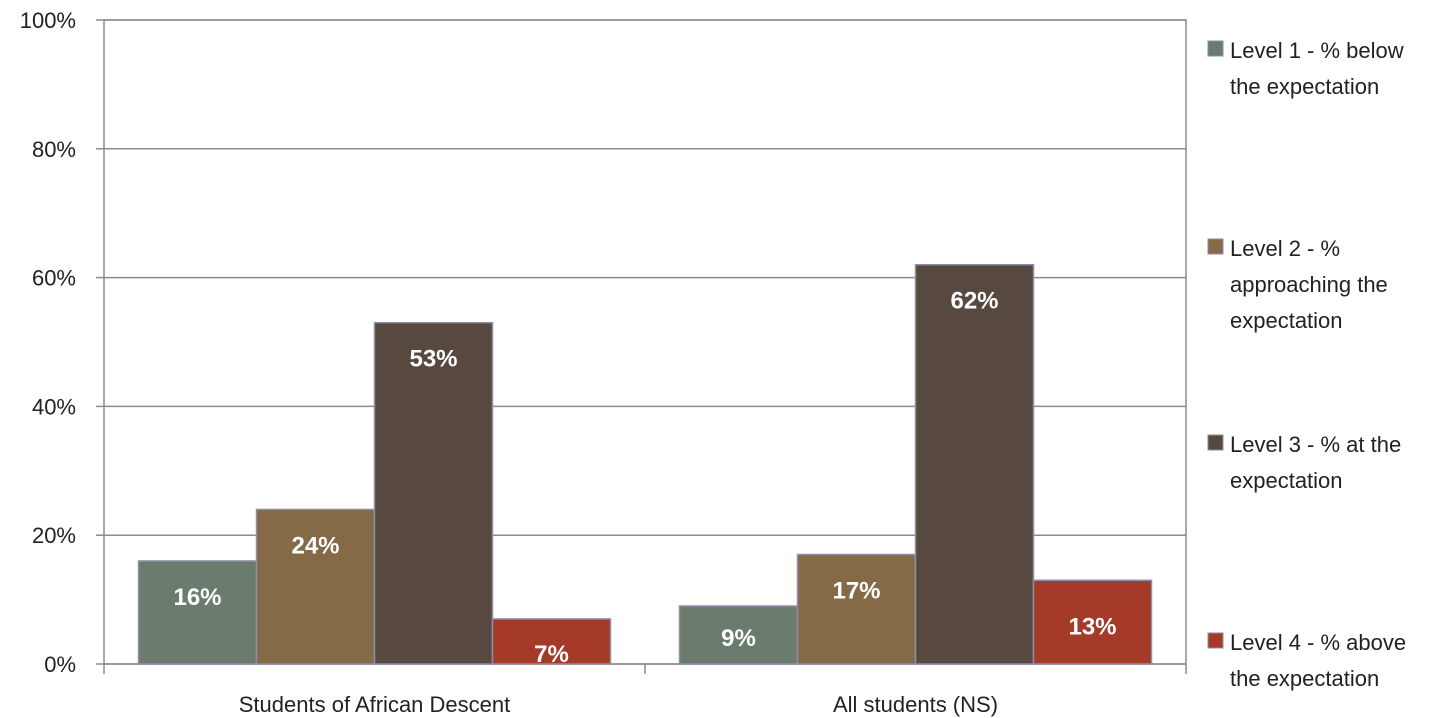 The height and width of the screenshot is (718, 1440). What do you see at coordinates (375, 704) in the screenshot?
I see `category-label: Students of African Descent` at bounding box center [375, 704].